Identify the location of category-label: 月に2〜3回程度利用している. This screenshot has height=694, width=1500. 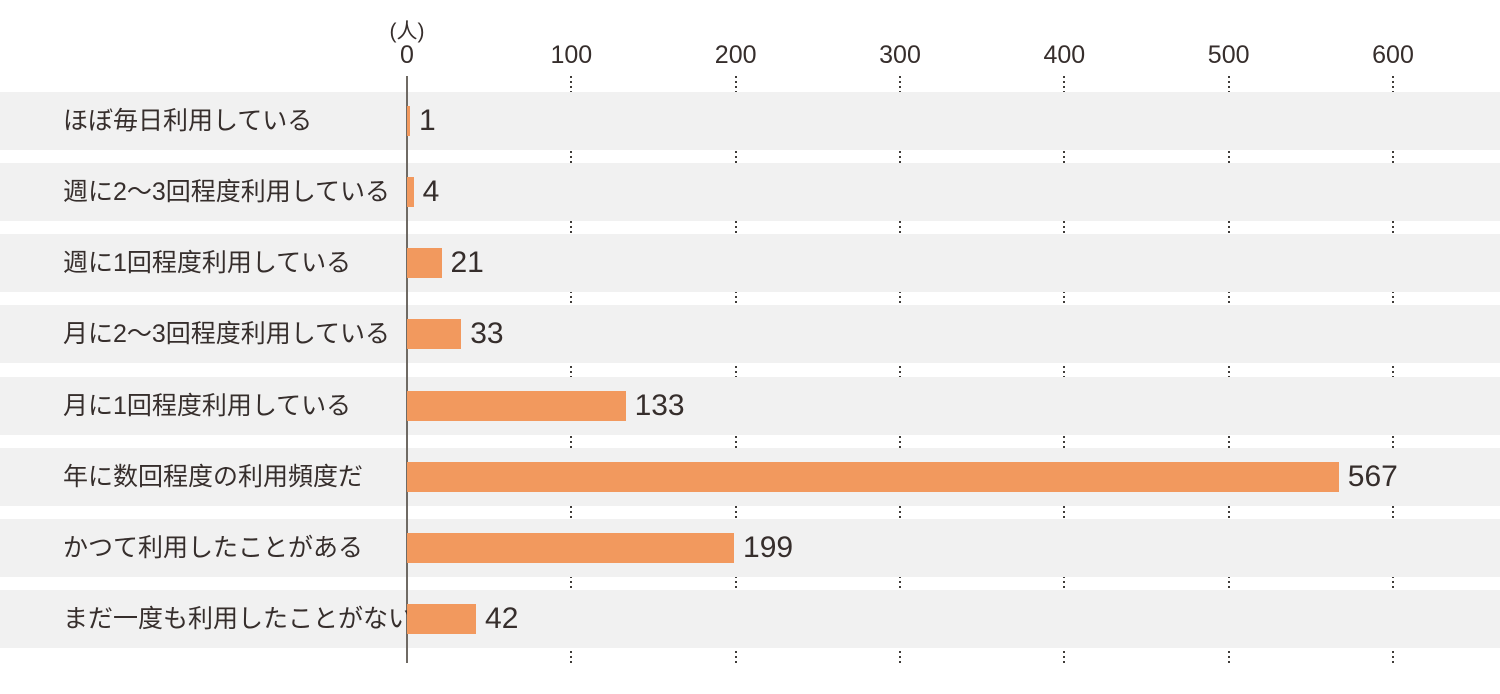
(227, 334).